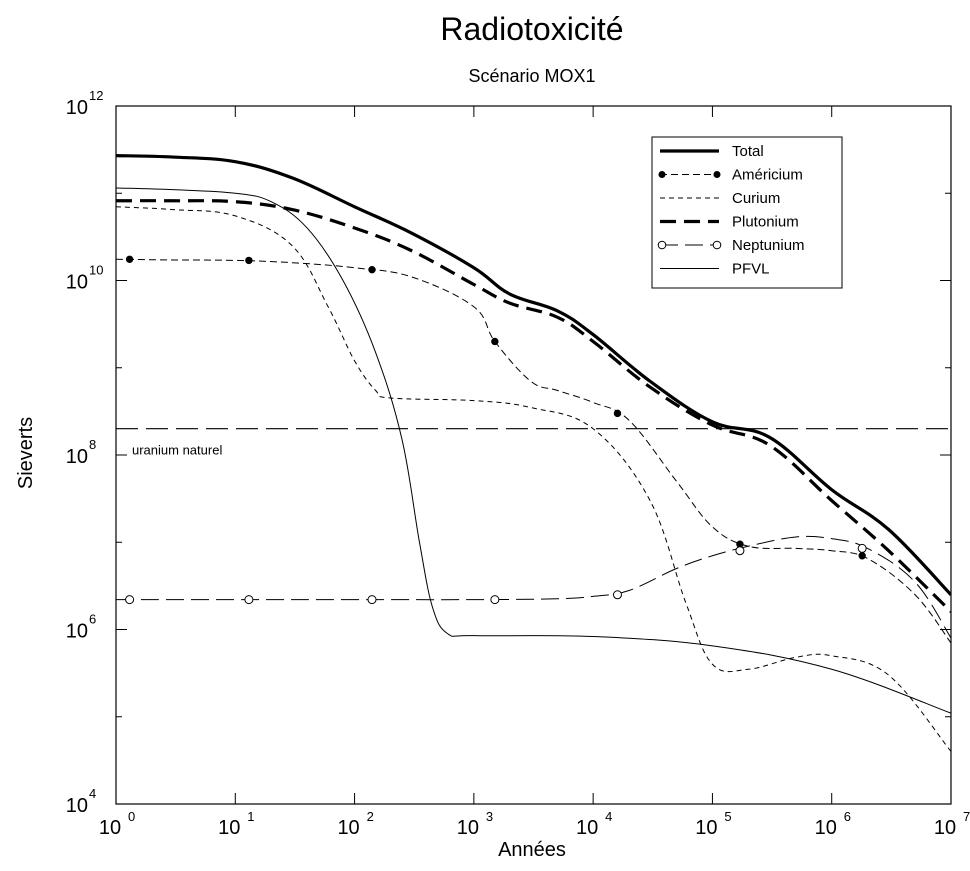  What do you see at coordinates (532, 850) in the screenshot?
I see `x-axis-label: Années` at bounding box center [532, 850].